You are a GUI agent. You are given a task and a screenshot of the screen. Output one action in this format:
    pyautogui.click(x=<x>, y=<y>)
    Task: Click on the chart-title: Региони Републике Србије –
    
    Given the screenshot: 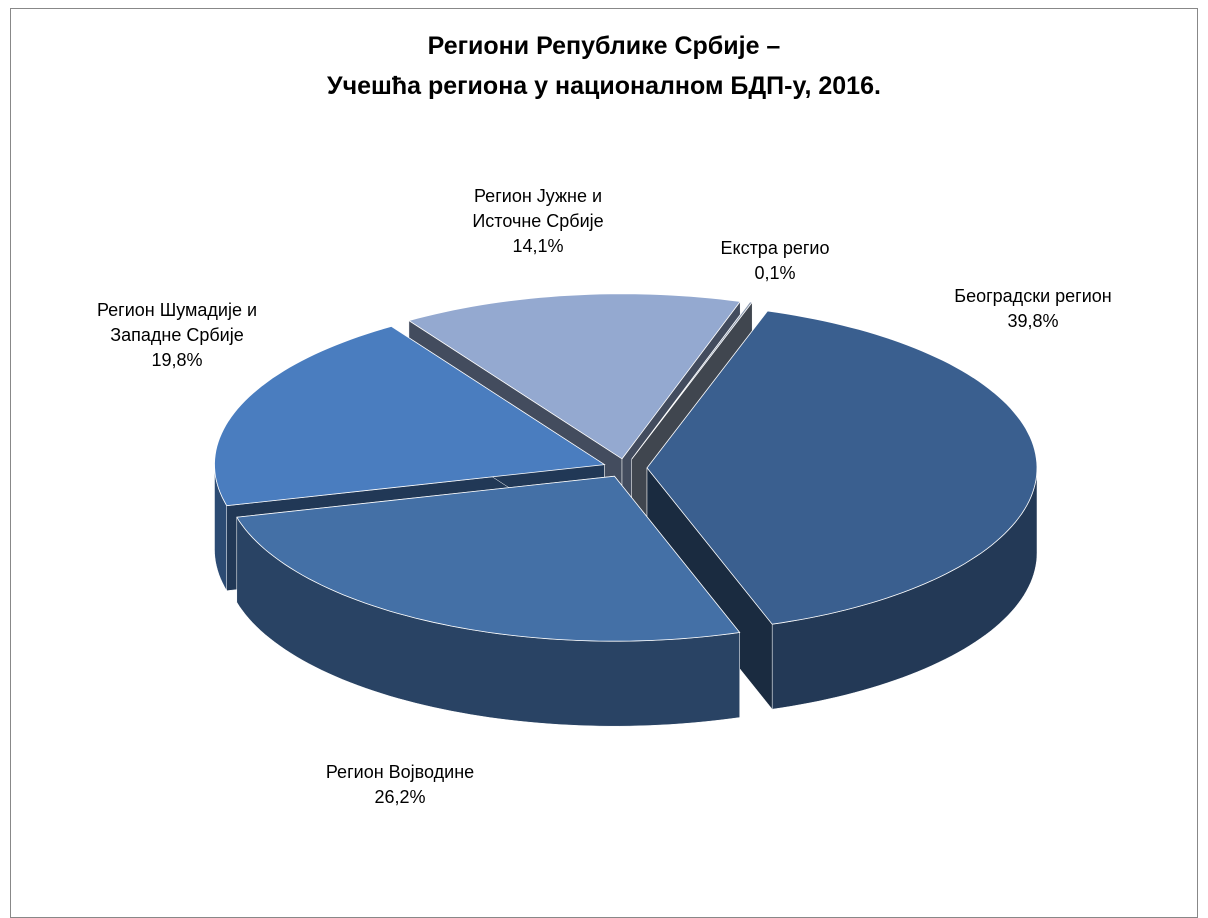 What is the action you would take?
    pyautogui.click(x=604, y=46)
    